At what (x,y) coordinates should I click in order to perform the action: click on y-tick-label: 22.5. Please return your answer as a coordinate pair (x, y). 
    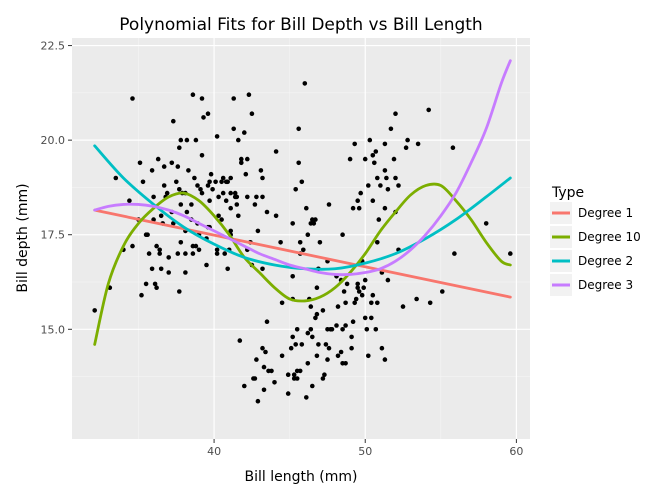
    Looking at the image, I should click on (53, 46).